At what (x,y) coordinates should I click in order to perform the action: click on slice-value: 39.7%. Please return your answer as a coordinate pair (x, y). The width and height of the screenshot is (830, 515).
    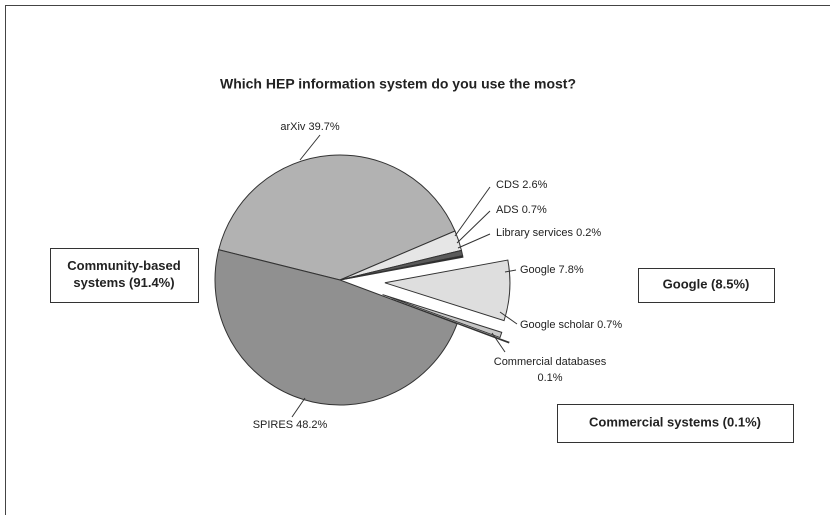
    Looking at the image, I should click on (323, 127).